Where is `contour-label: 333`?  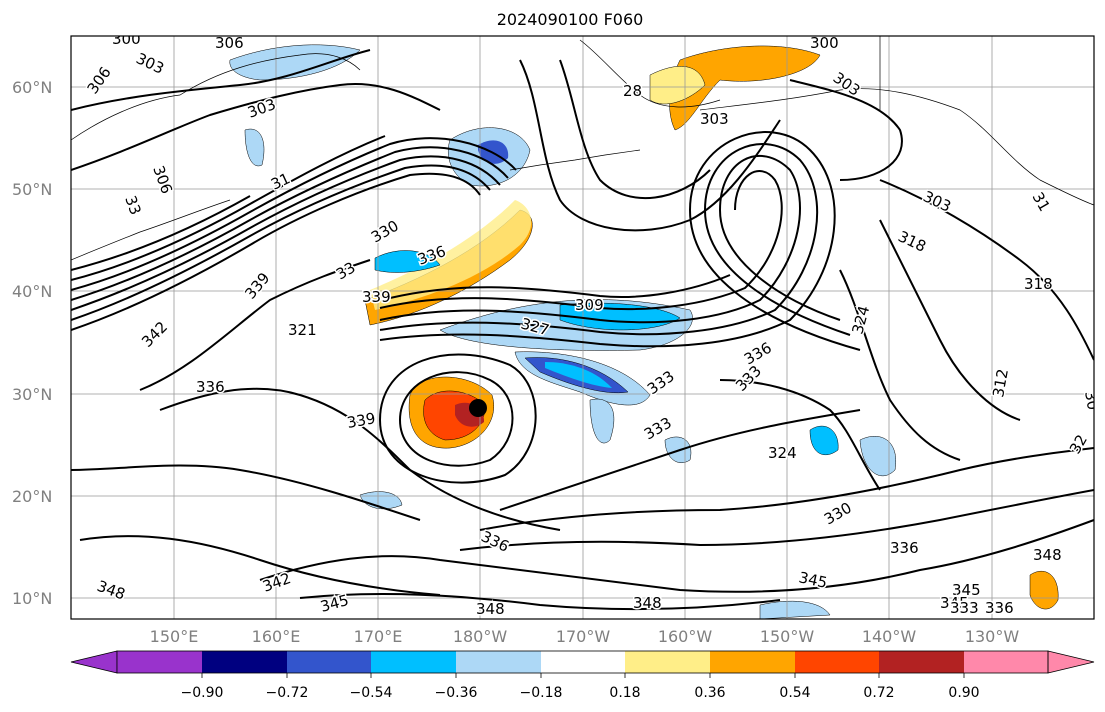 contour-label: 333 is located at coordinates (964, 608).